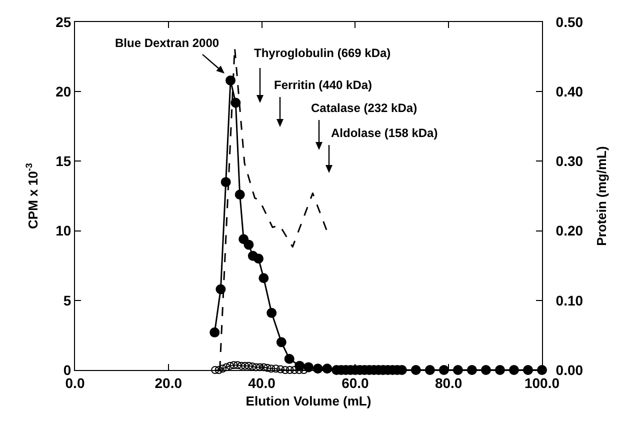 This screenshot has height=430, width=637. Describe the element at coordinates (570, 161) in the screenshot. I see `y2-tick-label: 0.30` at that location.